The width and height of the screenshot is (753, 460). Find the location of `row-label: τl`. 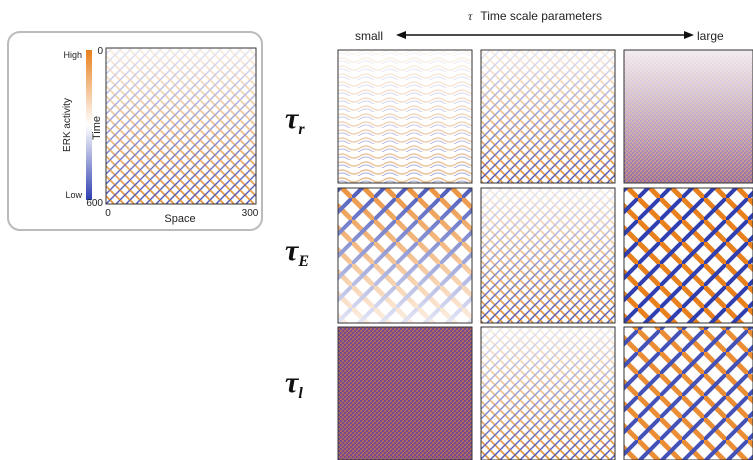

row-label: τl is located at coordinates (294, 384).